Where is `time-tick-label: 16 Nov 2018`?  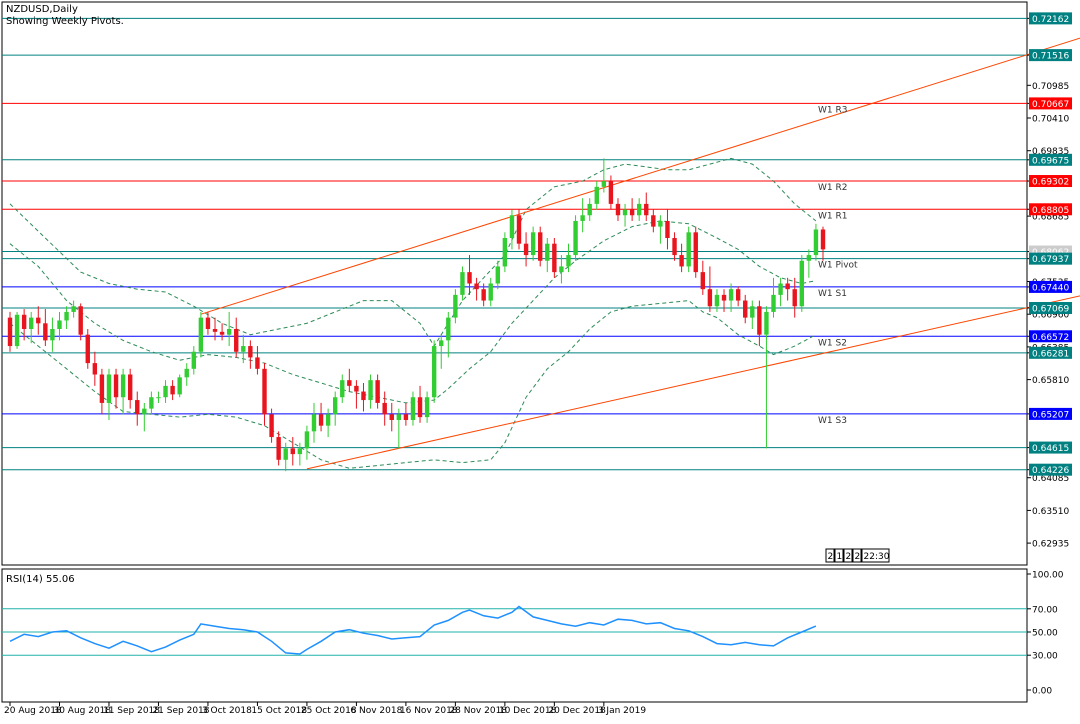
time-tick-label: 16 Nov 2018 is located at coordinates (429, 711).